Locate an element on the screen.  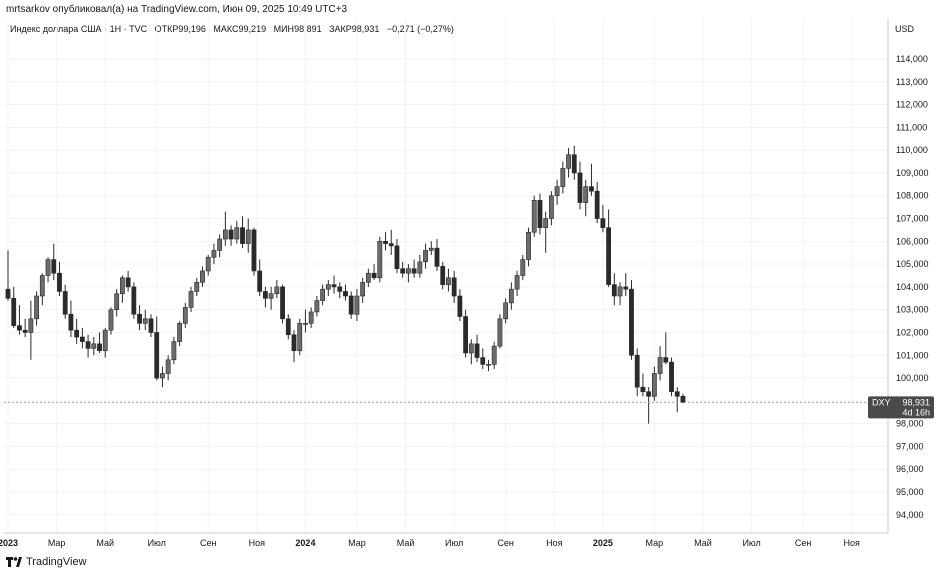
y-tick-label: 94,000 is located at coordinates (910, 515).